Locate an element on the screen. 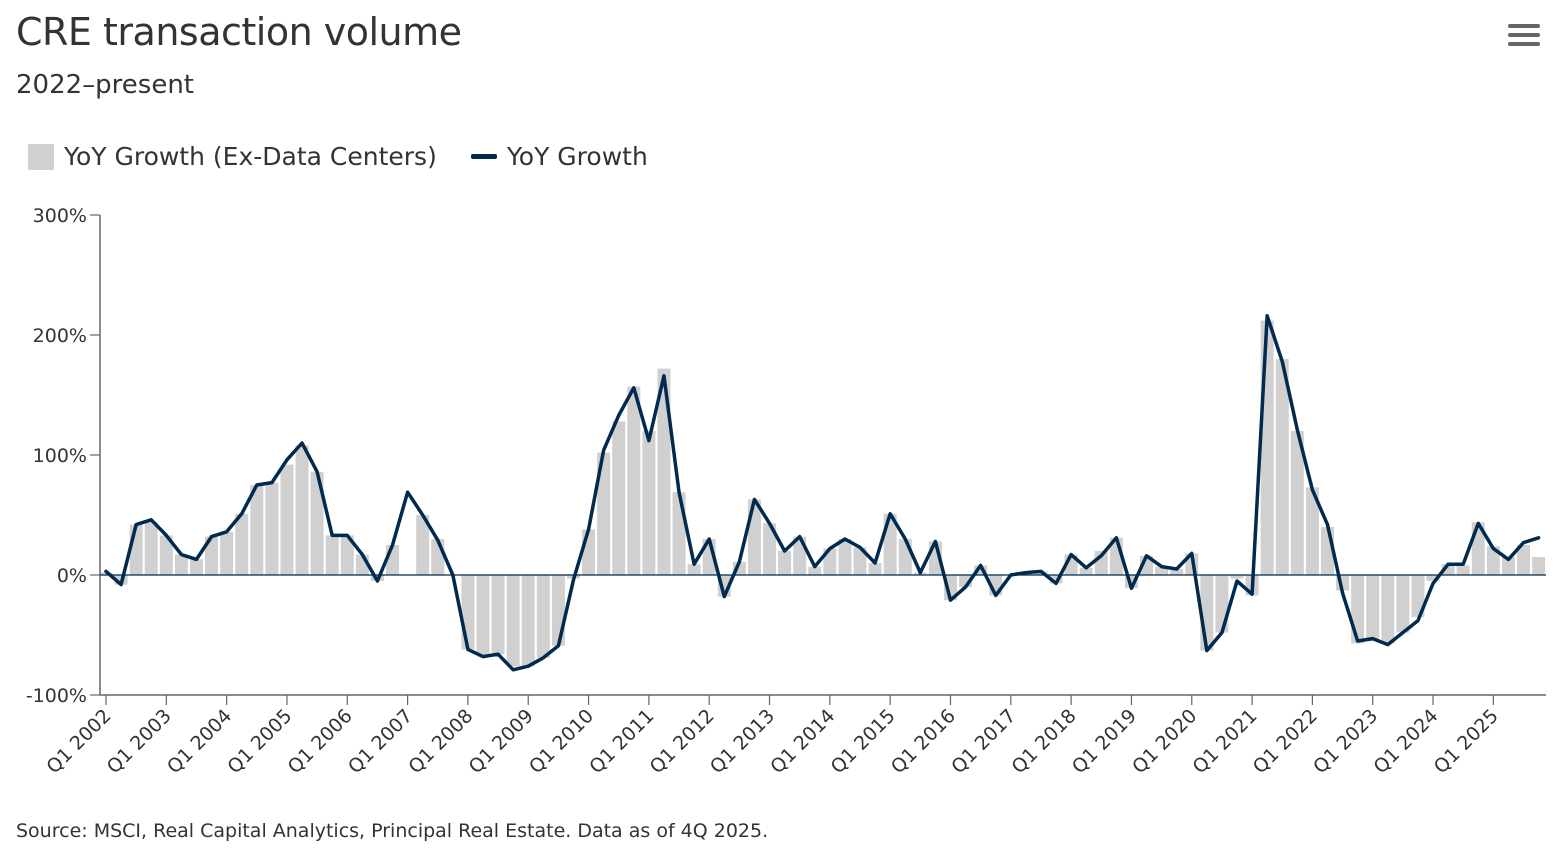 Image resolution: width=1568 pixels, height=860 pixels. x-tick-label: Q1 2009 is located at coordinates (501, 741).